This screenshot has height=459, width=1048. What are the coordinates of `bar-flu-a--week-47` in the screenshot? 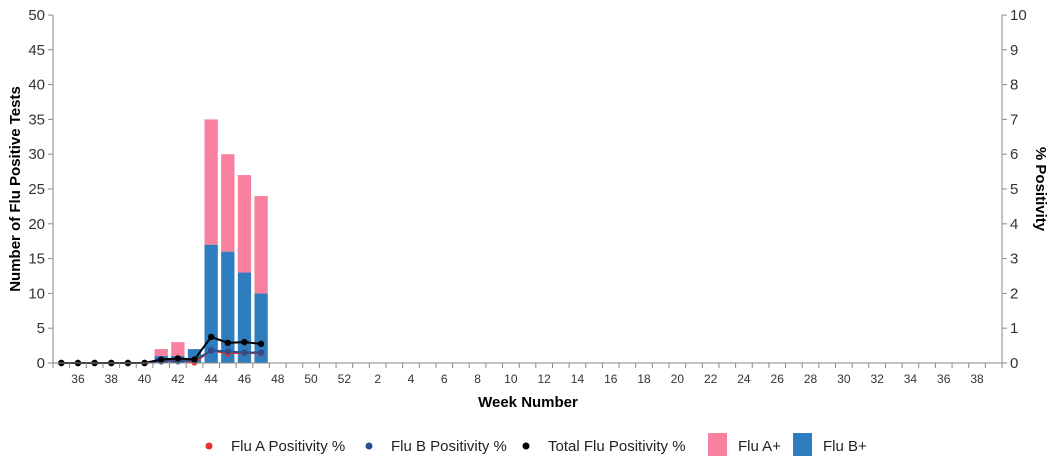 It's located at (261, 244).